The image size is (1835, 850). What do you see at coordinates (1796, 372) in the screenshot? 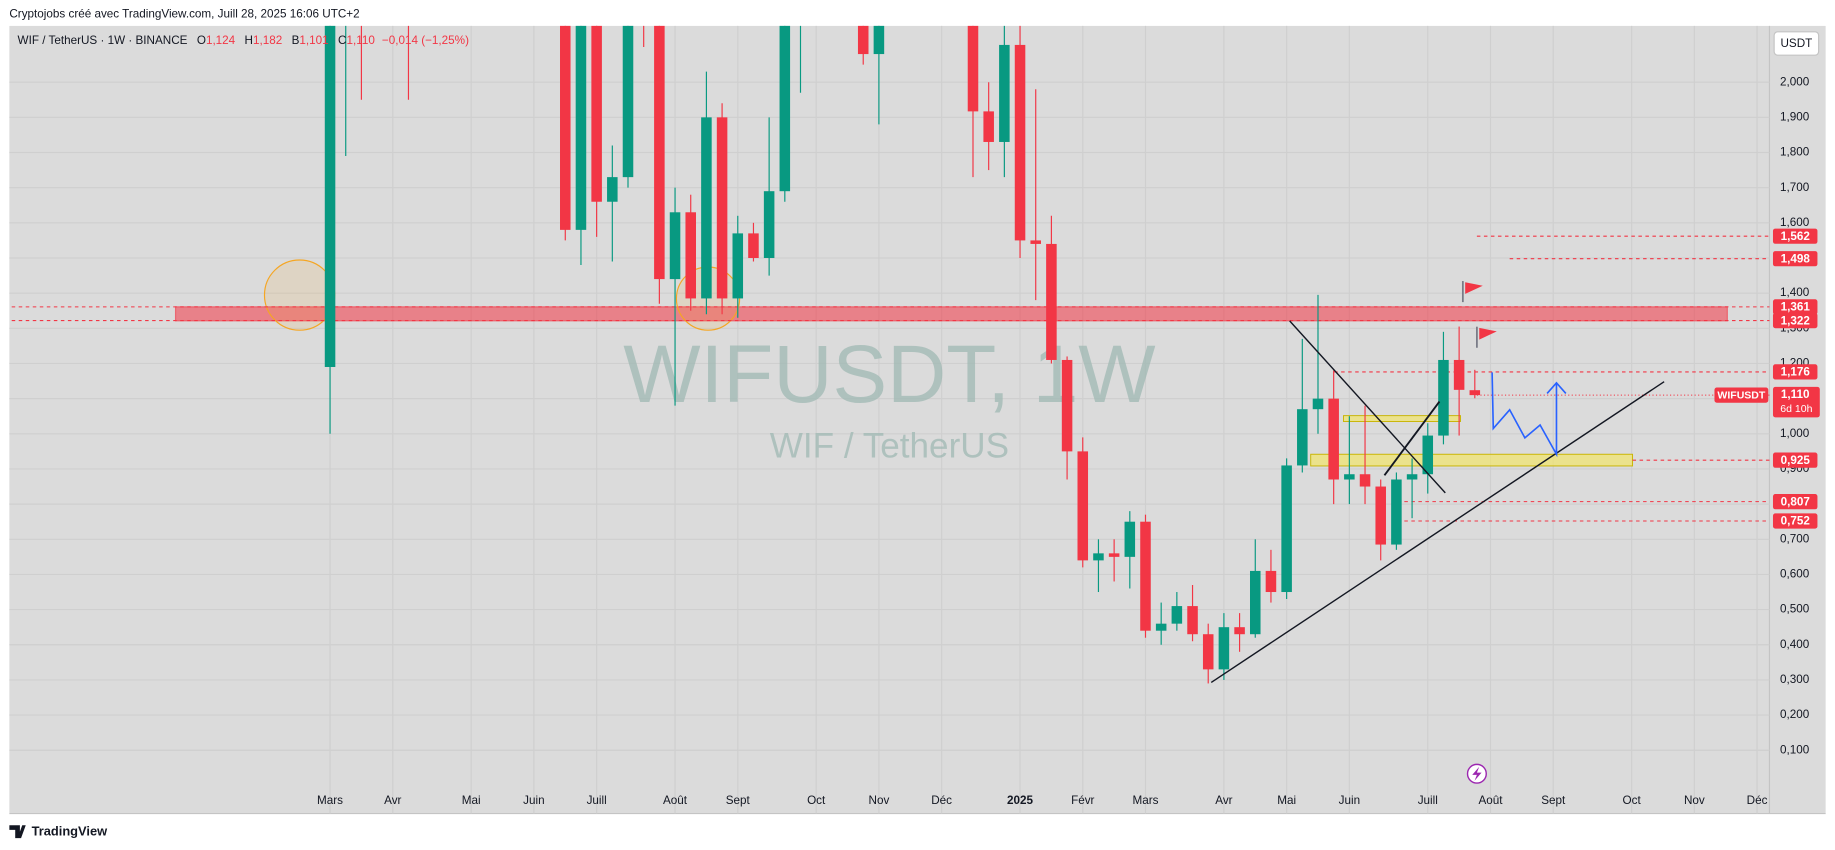
I see `level-label: 1,176` at bounding box center [1796, 372].